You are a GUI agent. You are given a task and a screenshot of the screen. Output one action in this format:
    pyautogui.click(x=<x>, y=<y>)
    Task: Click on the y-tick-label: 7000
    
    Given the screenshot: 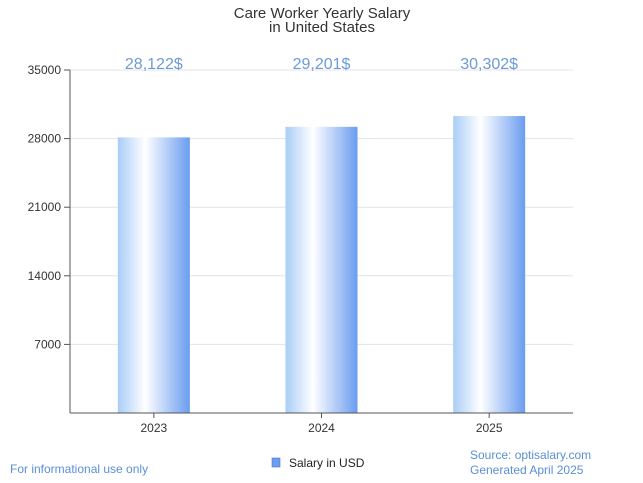 What is the action you would take?
    pyautogui.click(x=47, y=344)
    